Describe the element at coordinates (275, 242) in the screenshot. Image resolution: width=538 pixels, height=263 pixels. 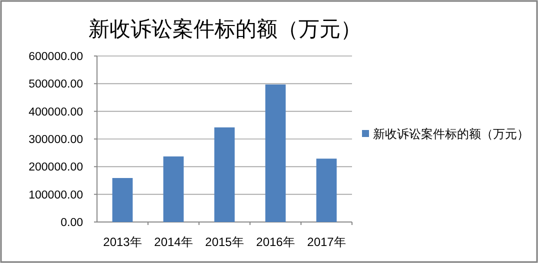
I see `x-tick-label: 2016年` at that location.